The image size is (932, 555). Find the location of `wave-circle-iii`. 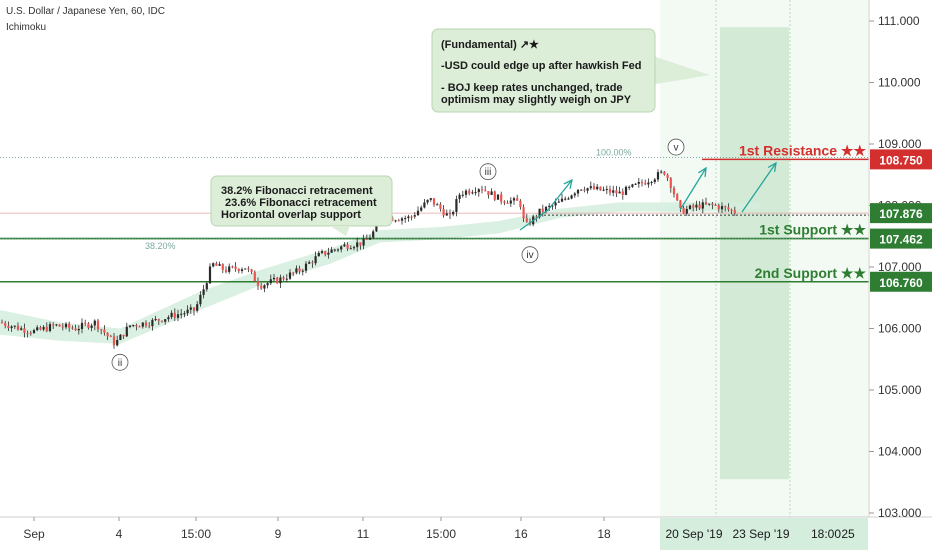

wave-circle-iii is located at coordinates (488, 172).